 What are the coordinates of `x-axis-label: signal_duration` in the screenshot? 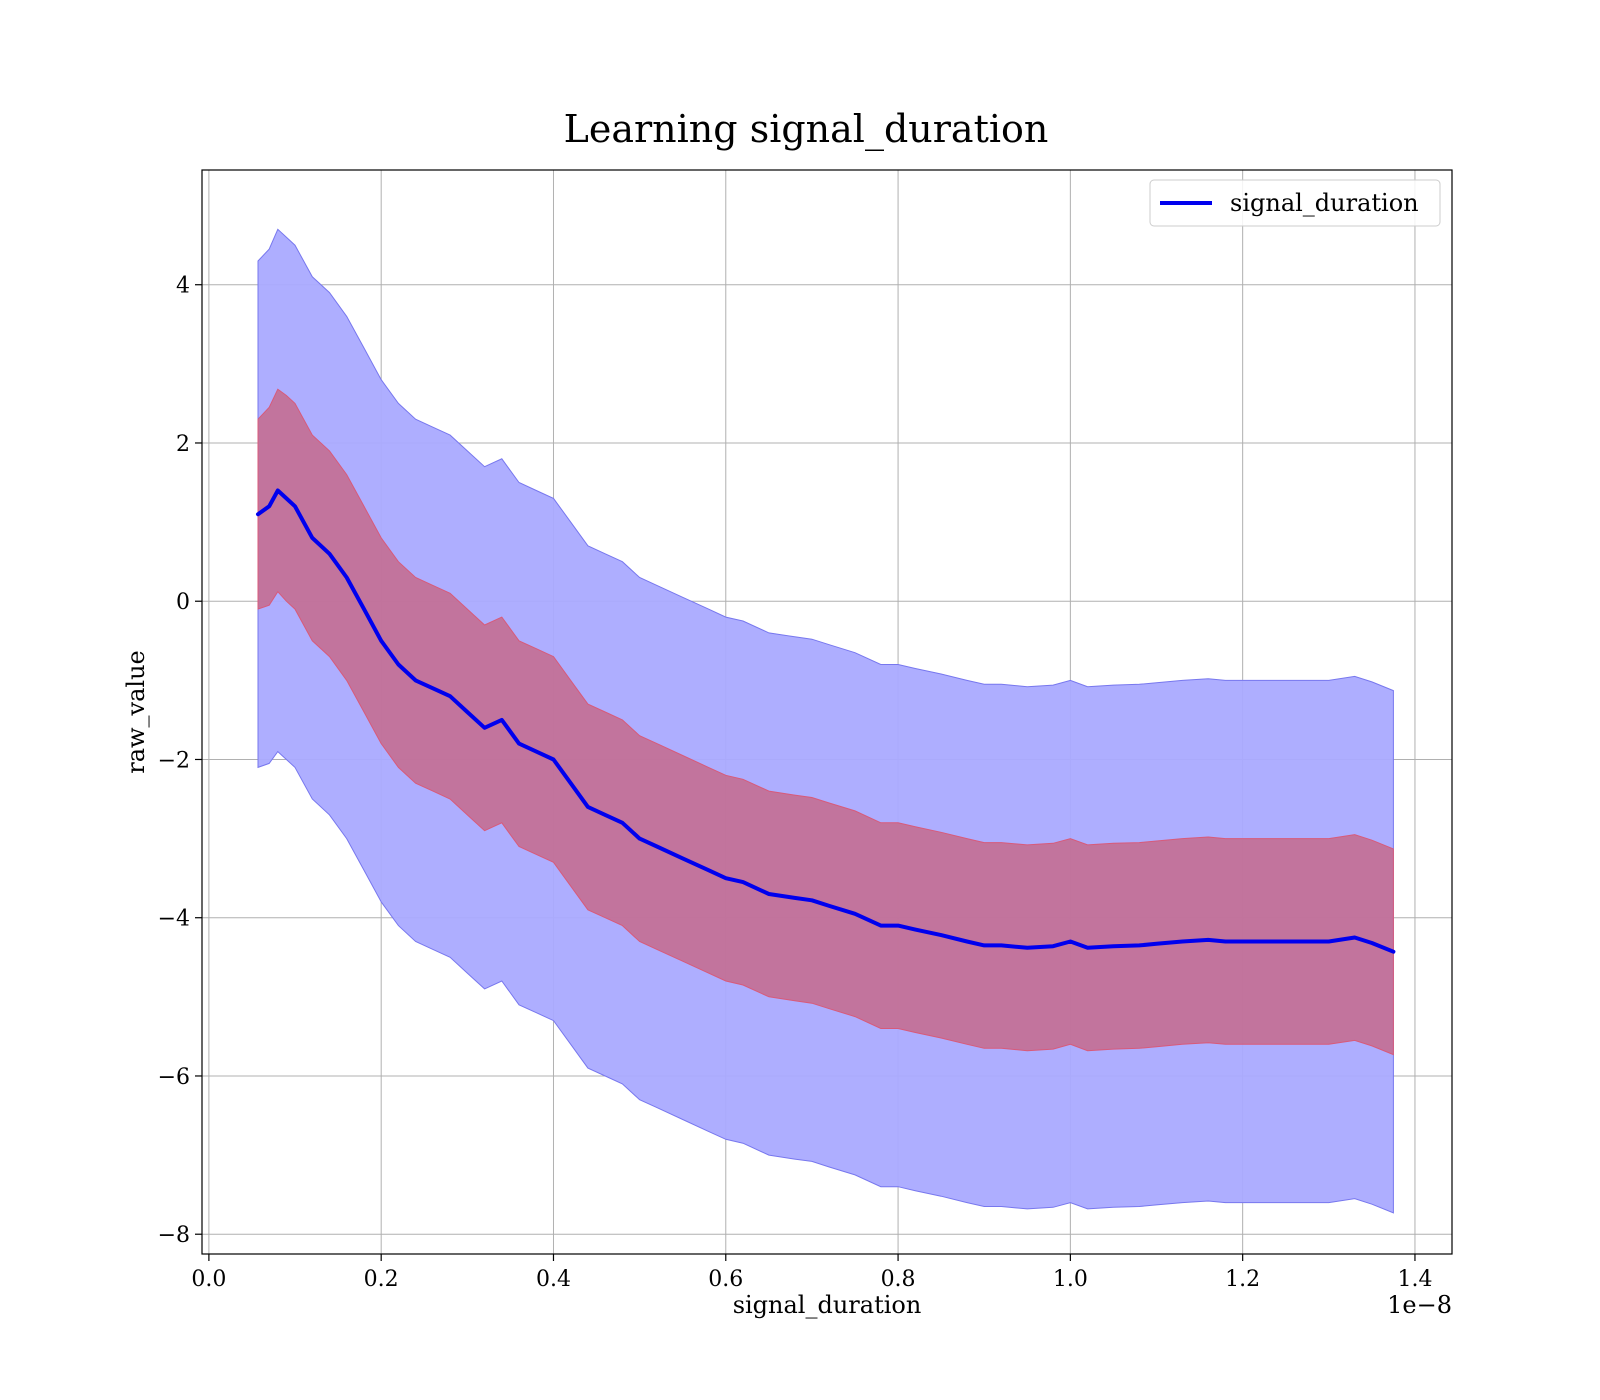 It's located at (827, 1305).